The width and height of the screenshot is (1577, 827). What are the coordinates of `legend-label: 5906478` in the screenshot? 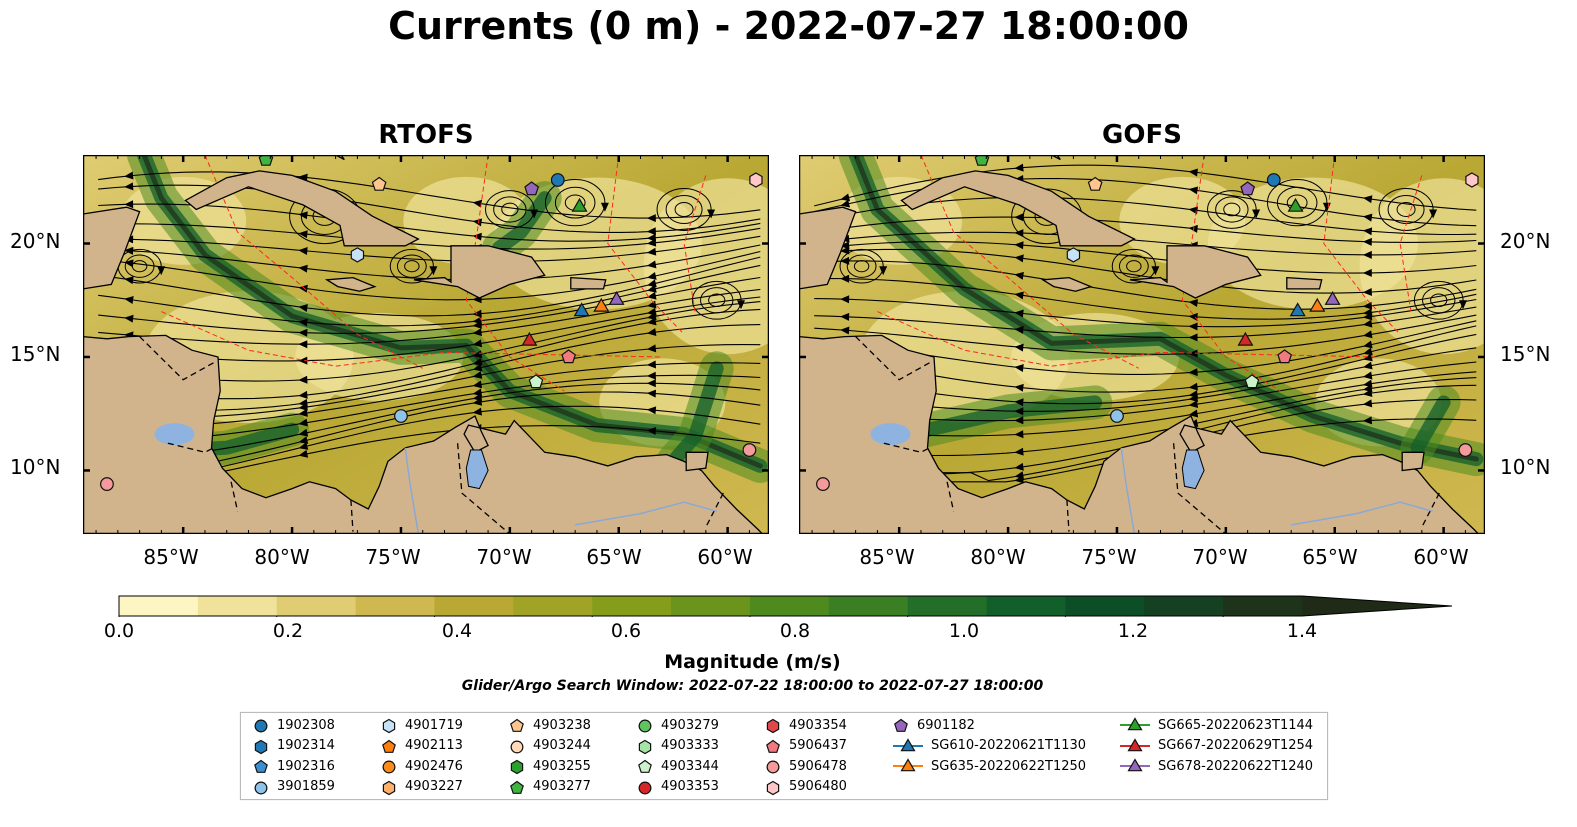 It's located at (818, 766).